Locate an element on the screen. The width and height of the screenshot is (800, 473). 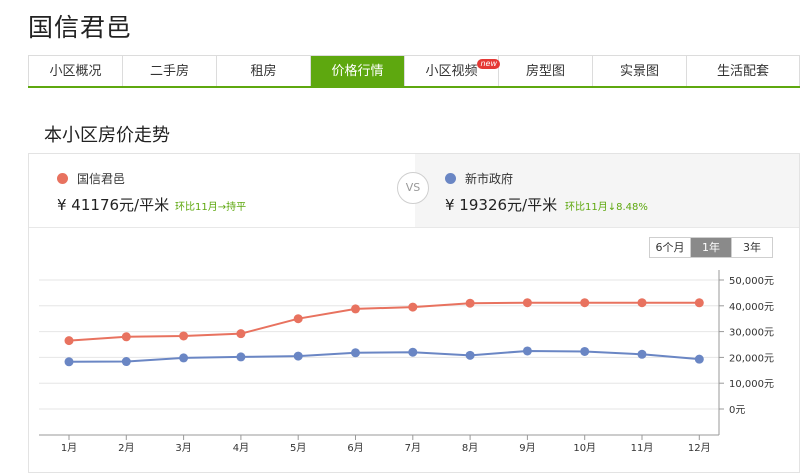
section-title: 本小区房价走势 is located at coordinates (107, 135).